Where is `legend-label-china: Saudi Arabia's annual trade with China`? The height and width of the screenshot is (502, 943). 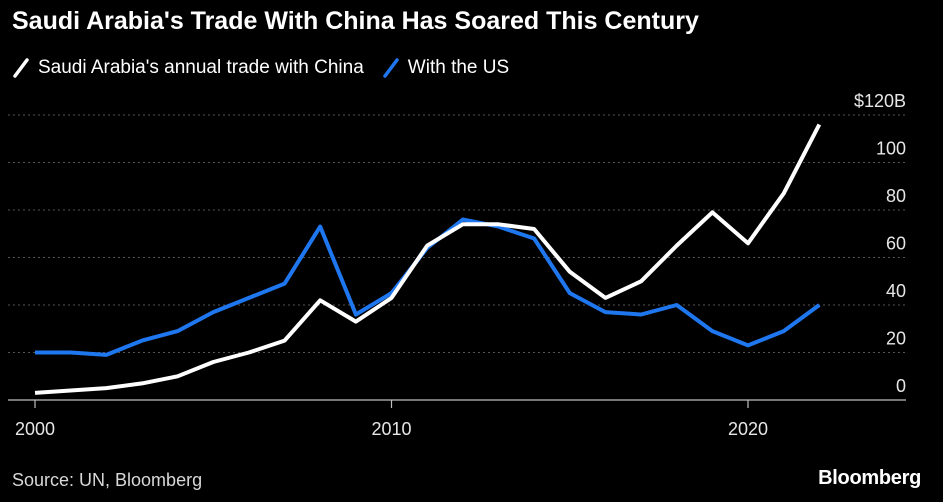
legend-label-china: Saudi Arabia's annual trade with China is located at coordinates (201, 67).